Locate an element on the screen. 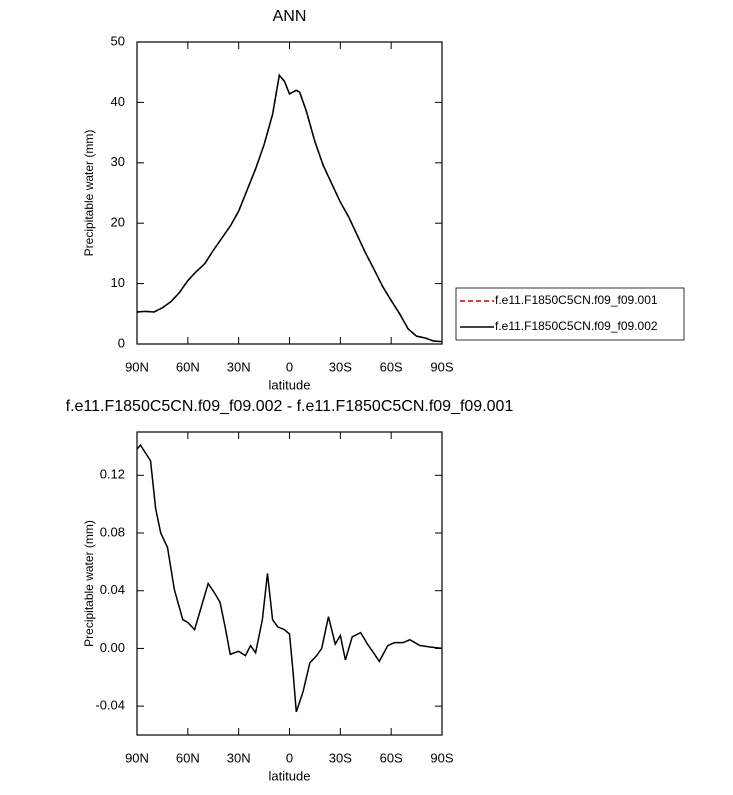 This screenshot has height=795, width=733. y-tick-label: 0.04 is located at coordinates (112, 589).